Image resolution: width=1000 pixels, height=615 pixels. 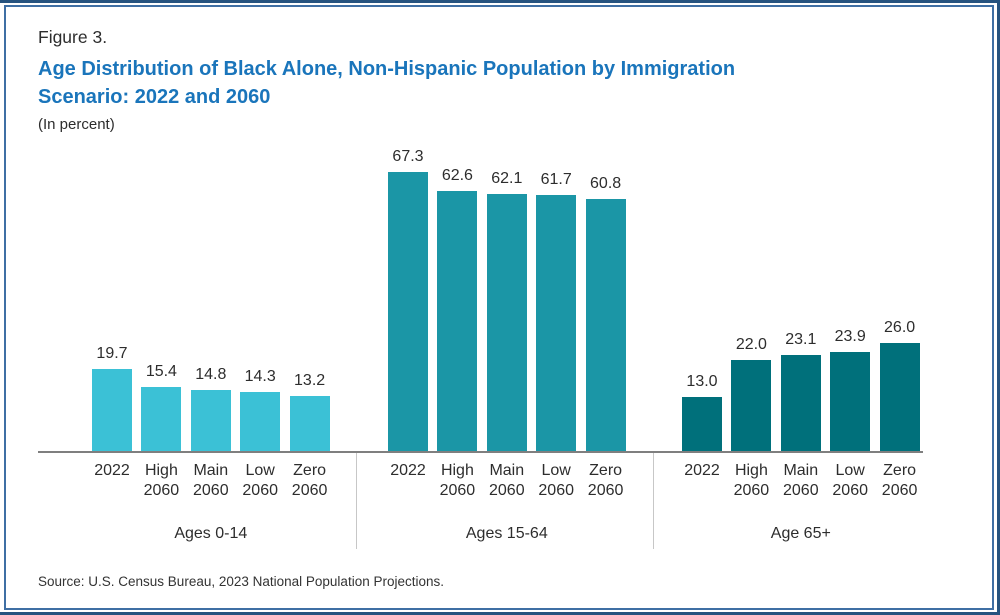 I want to click on bar-value-label: 62.6, so click(x=457, y=175).